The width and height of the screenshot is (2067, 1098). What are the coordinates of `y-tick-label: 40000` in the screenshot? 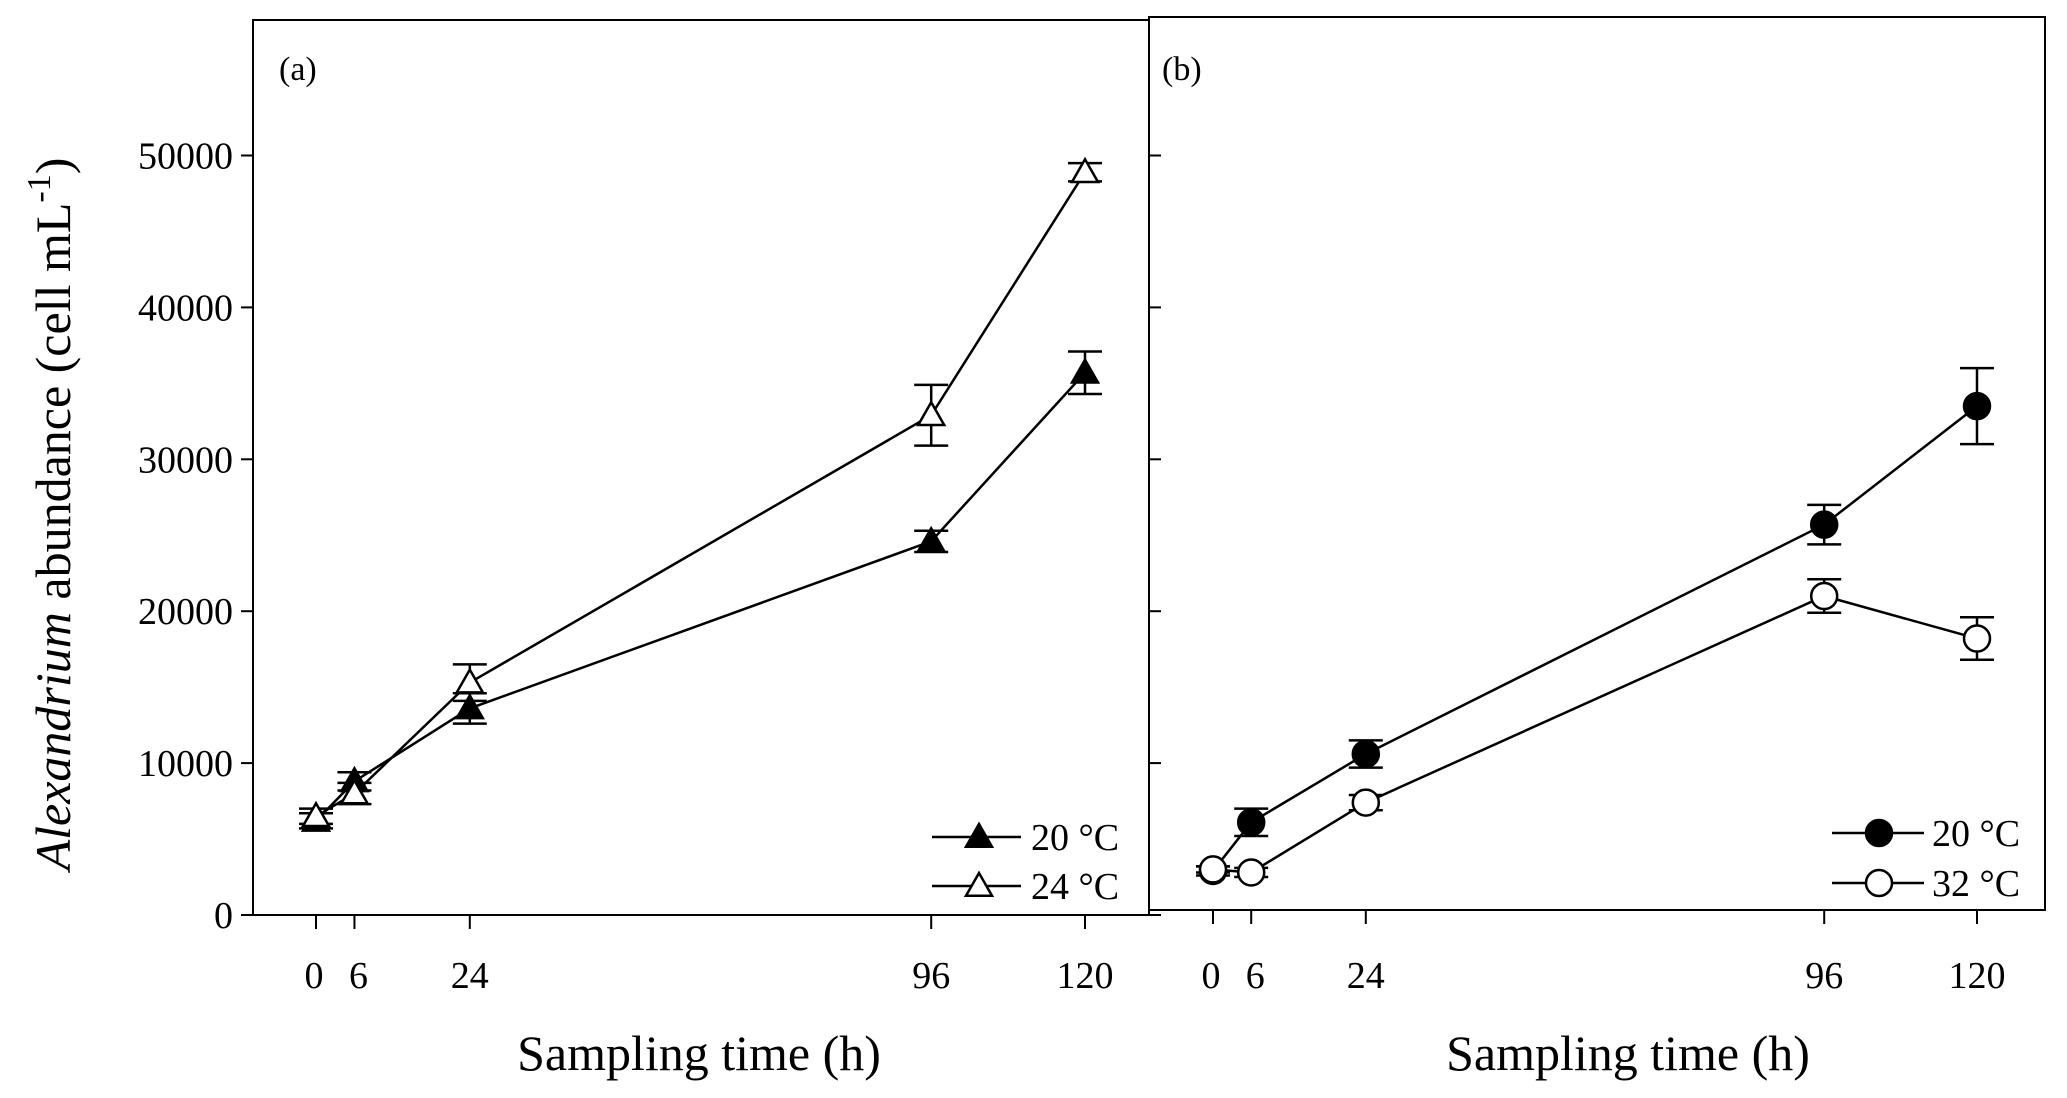 It's located at (185, 308).